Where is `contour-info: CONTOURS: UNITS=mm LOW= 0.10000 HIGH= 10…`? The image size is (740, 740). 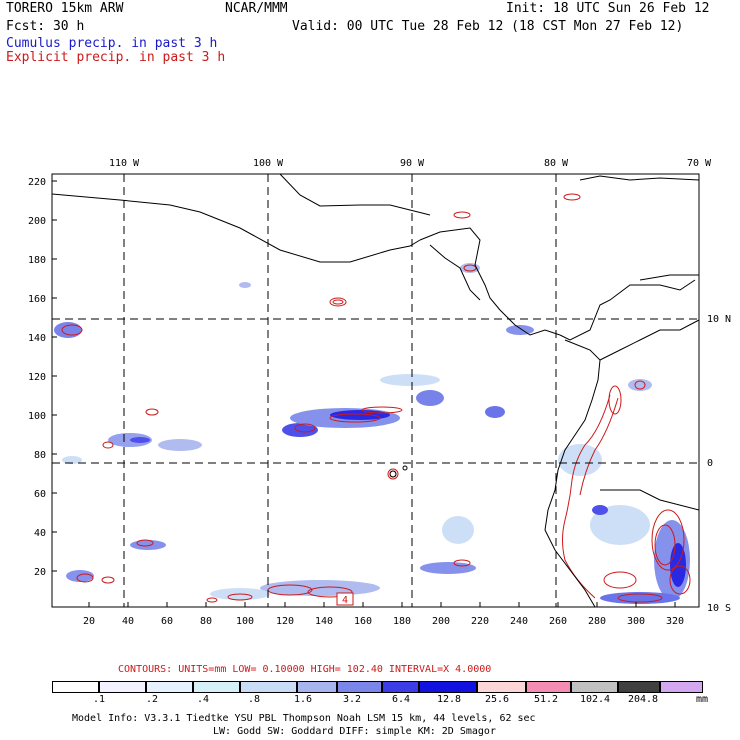 contour-info: CONTOURS: UNITS=mm LOW= 0.10000 HIGH= 10… is located at coordinates (305, 669).